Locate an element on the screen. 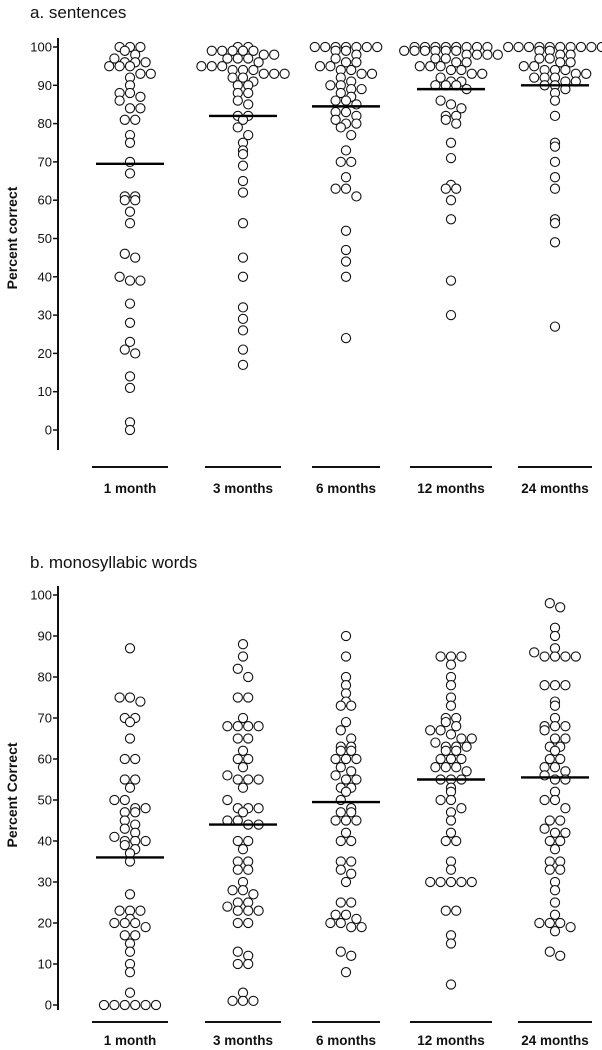 The width and height of the screenshot is (602, 1050). panel-a-title: a. sentences is located at coordinates (78, 12).